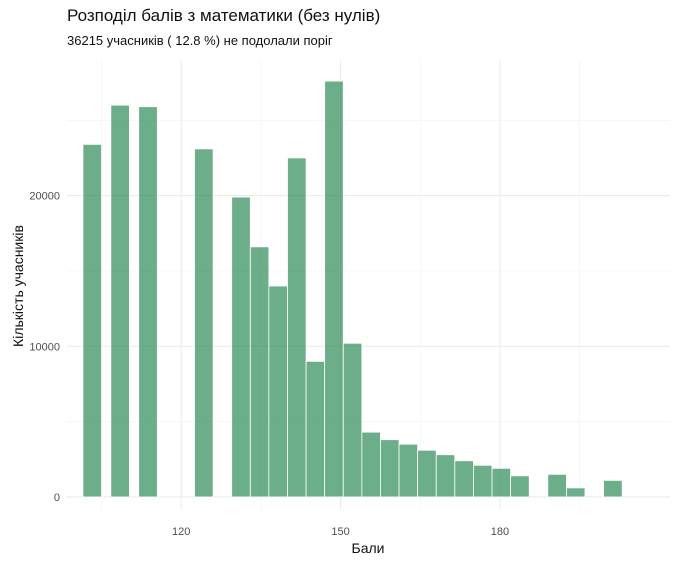  What do you see at coordinates (500, 532) in the screenshot?
I see `x-tick-label: 180` at bounding box center [500, 532].